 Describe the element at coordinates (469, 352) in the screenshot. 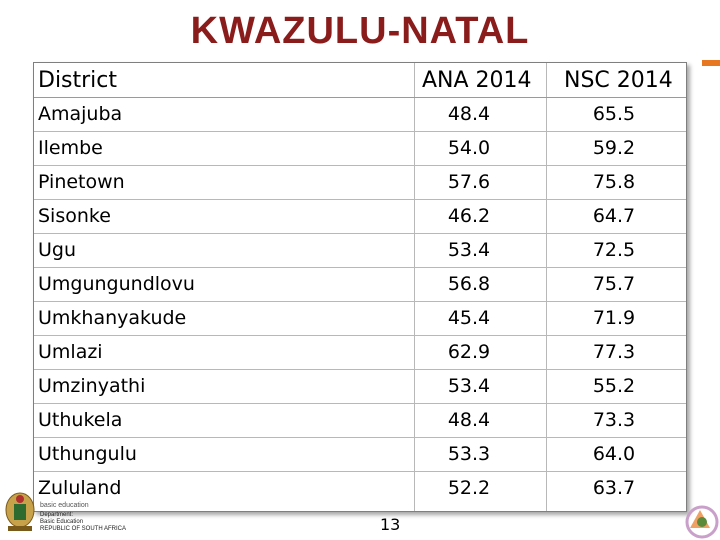

I see `ana-cell: 62.9` at that location.